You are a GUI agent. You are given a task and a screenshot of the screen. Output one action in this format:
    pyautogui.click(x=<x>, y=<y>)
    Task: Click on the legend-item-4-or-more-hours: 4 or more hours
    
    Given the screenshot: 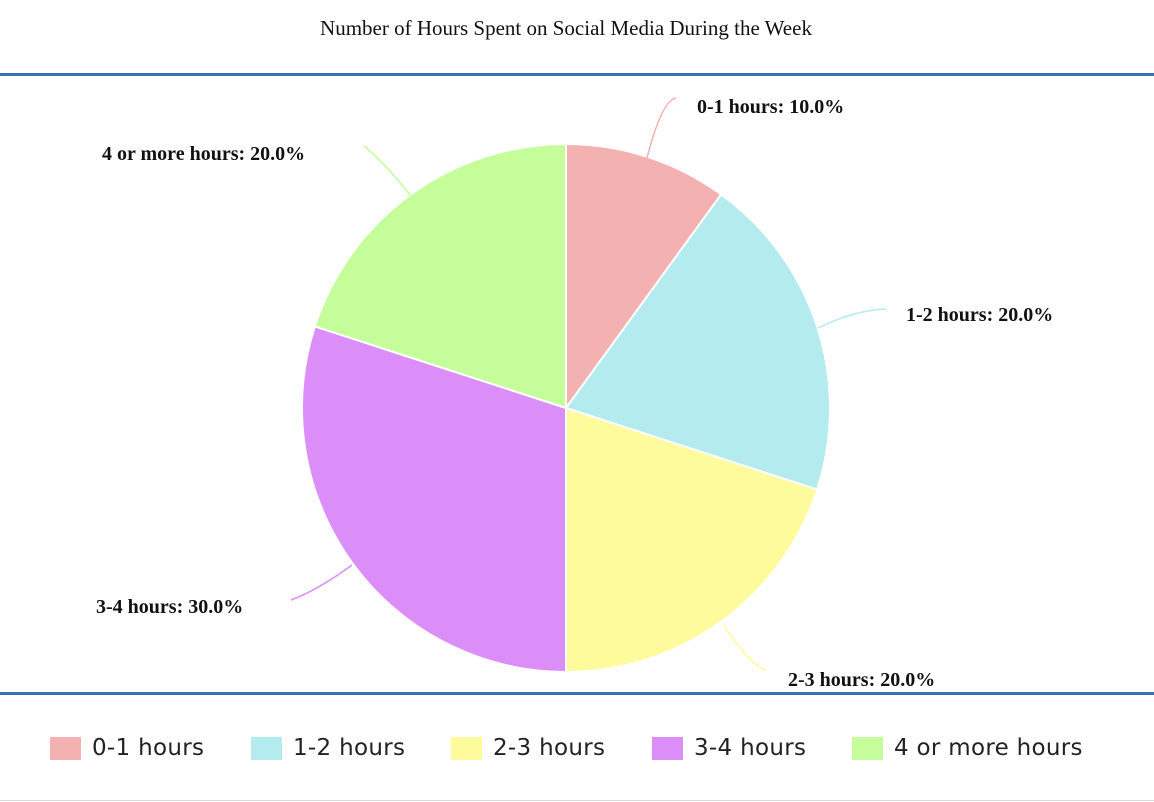 What is the action you would take?
    pyautogui.click(x=967, y=748)
    